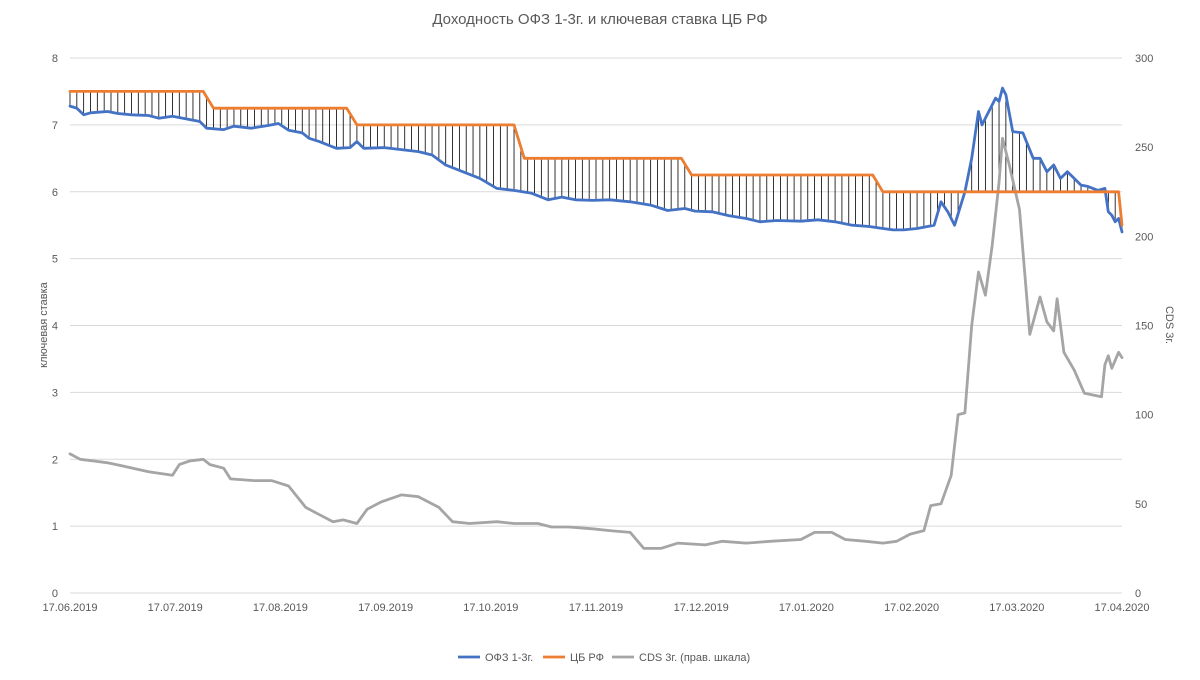 This screenshot has height=680, width=1200. I want to click on y-right-tick-label: 250, so click(1144, 148).